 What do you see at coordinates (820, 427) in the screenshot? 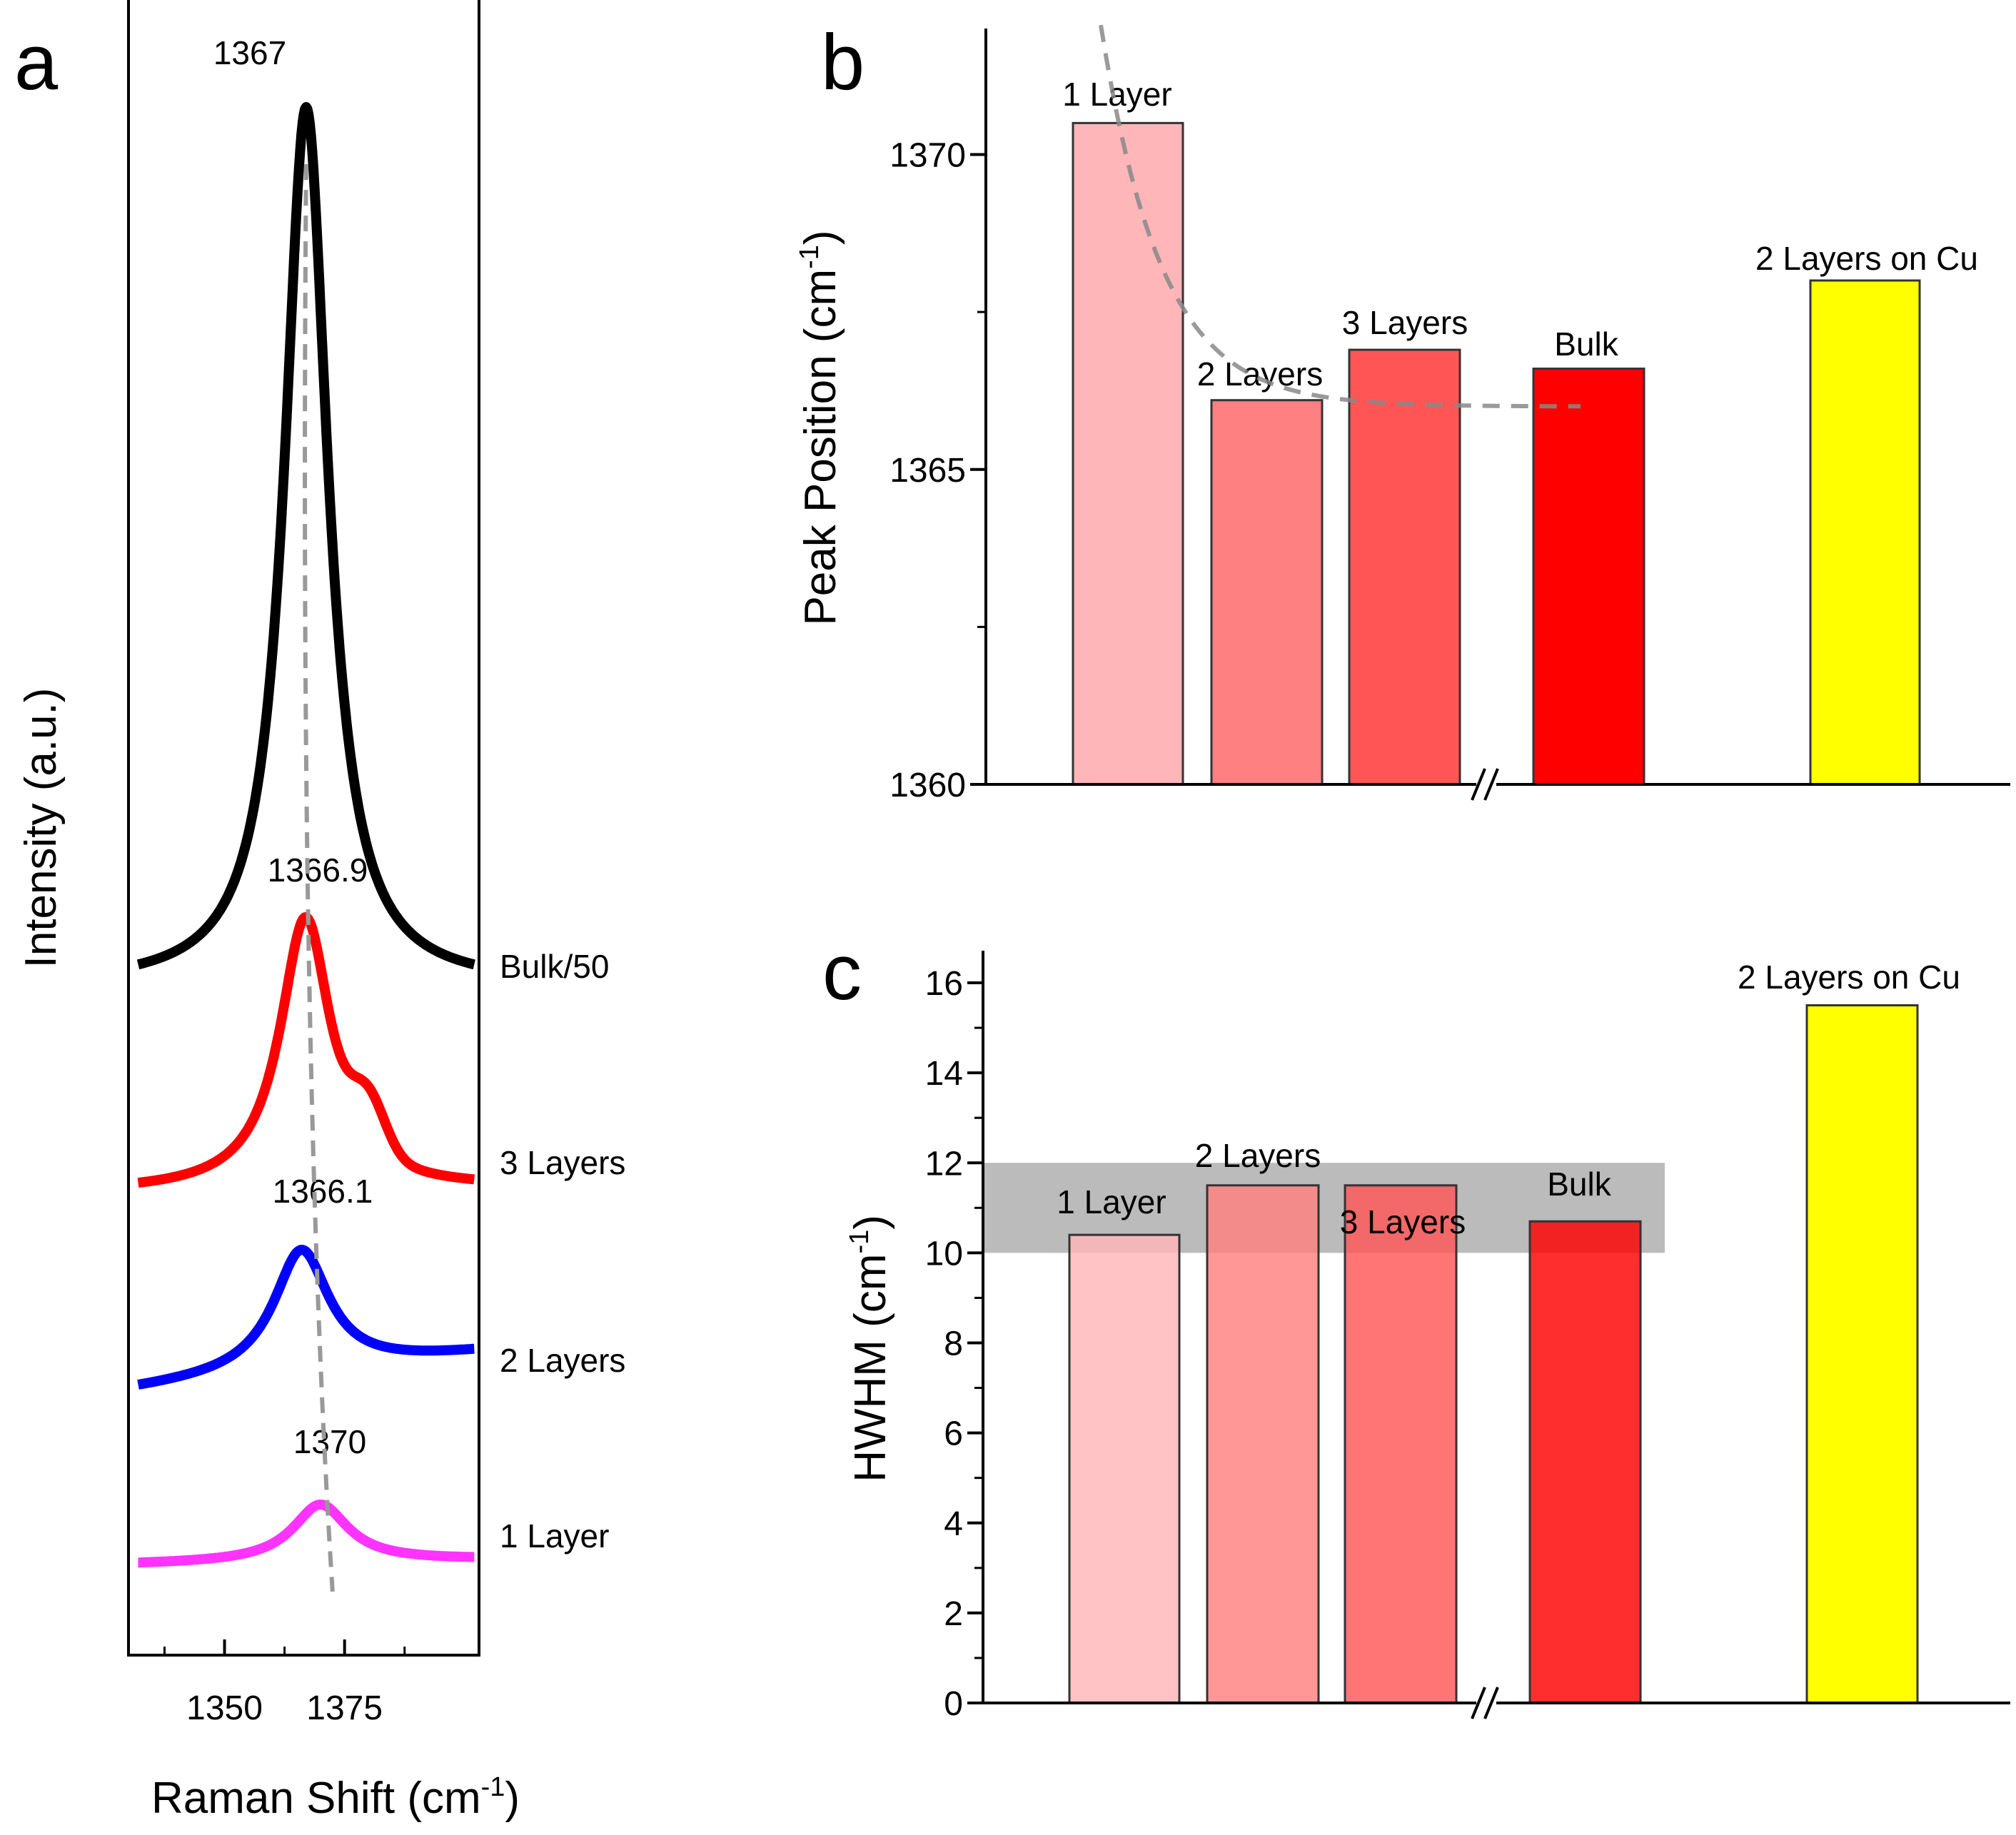
I see `y-axis-title: Peak Position (cm-1)` at bounding box center [820, 427].